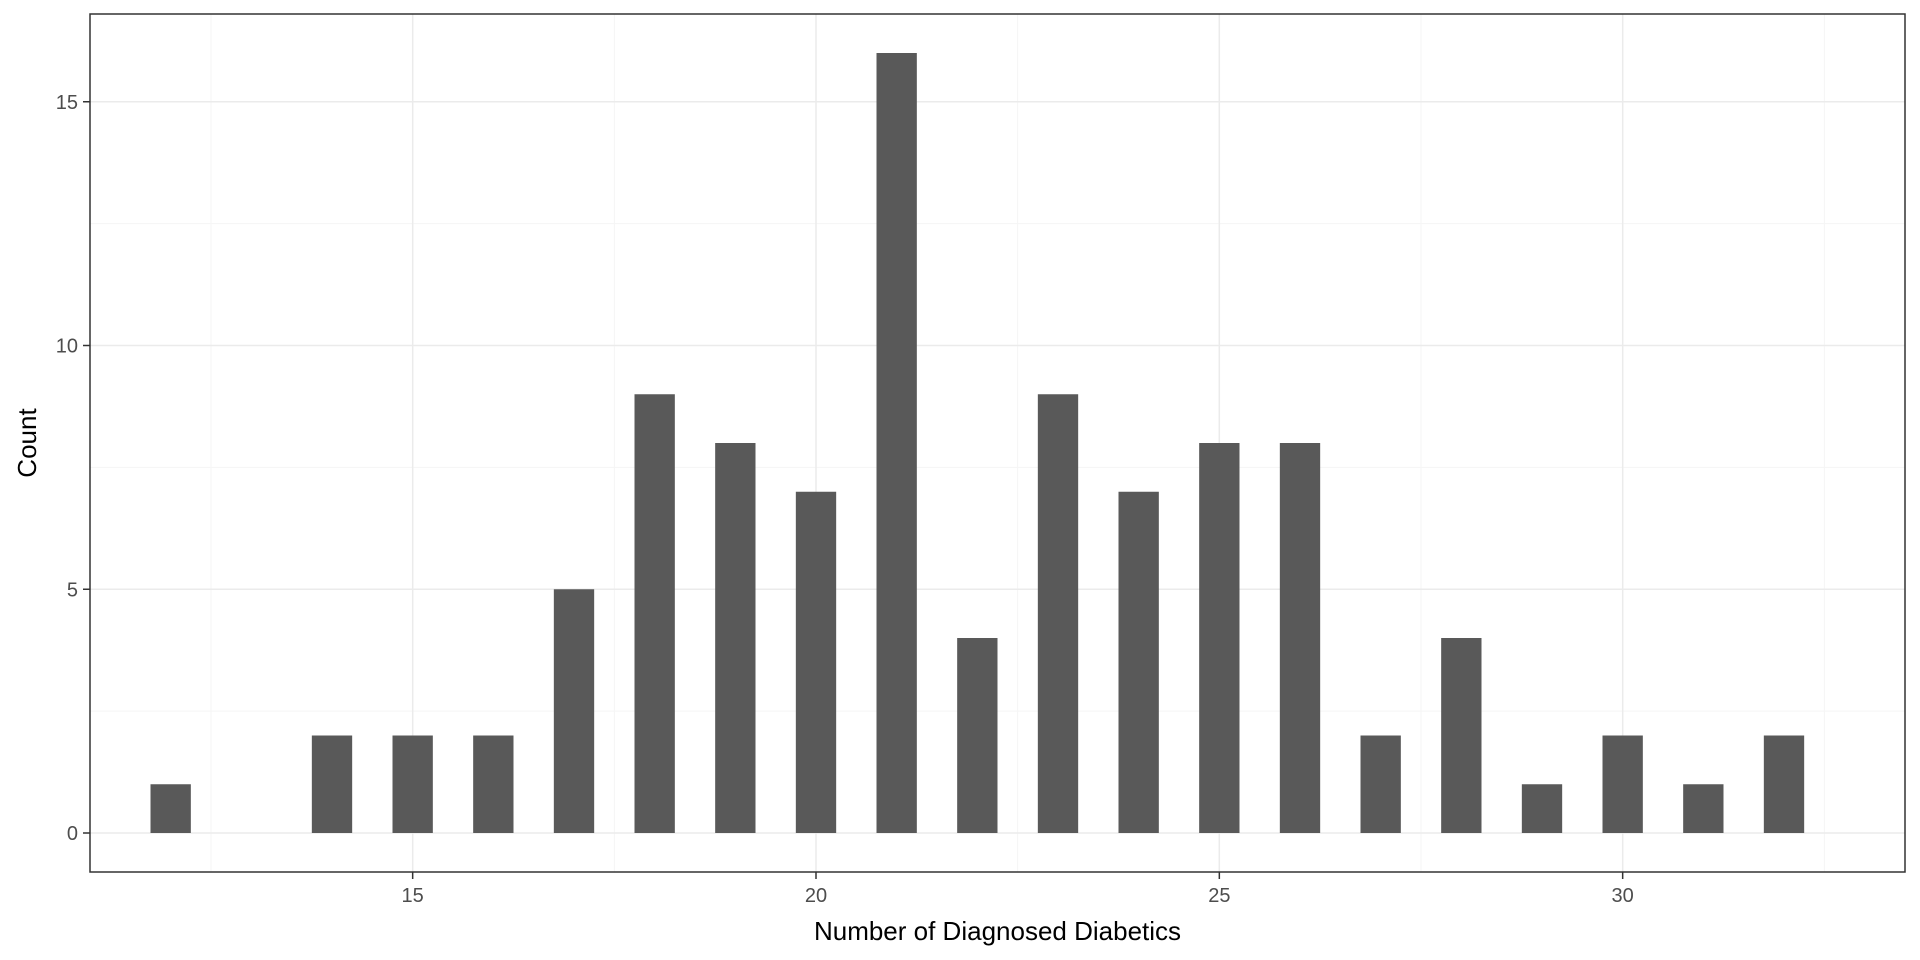 Image resolution: width=1920 pixels, height=960 pixels. I want to click on x-tick-label: 25, so click(1219, 896).